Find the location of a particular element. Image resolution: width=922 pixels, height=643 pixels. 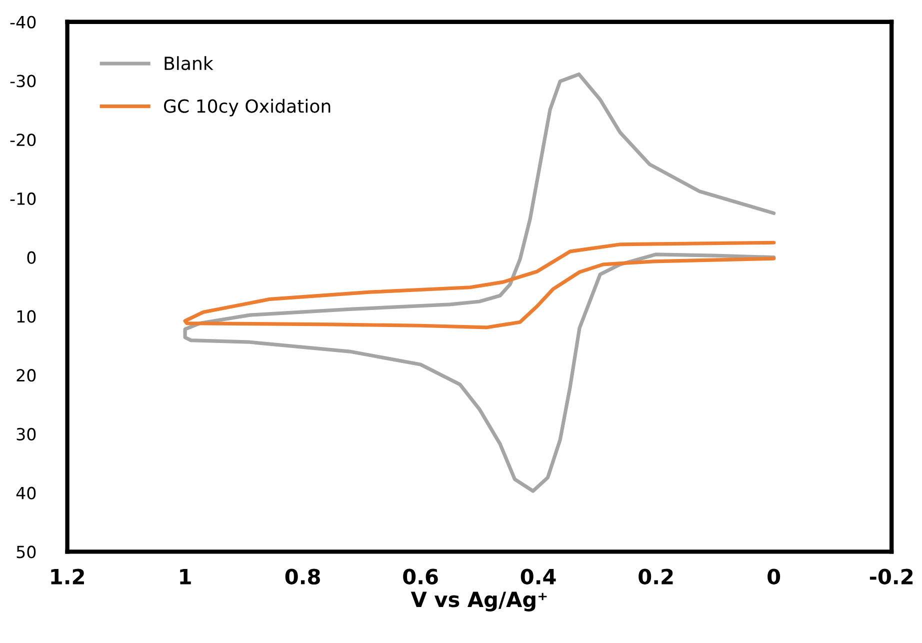

x-tick-label: 0.2 is located at coordinates (655, 576).